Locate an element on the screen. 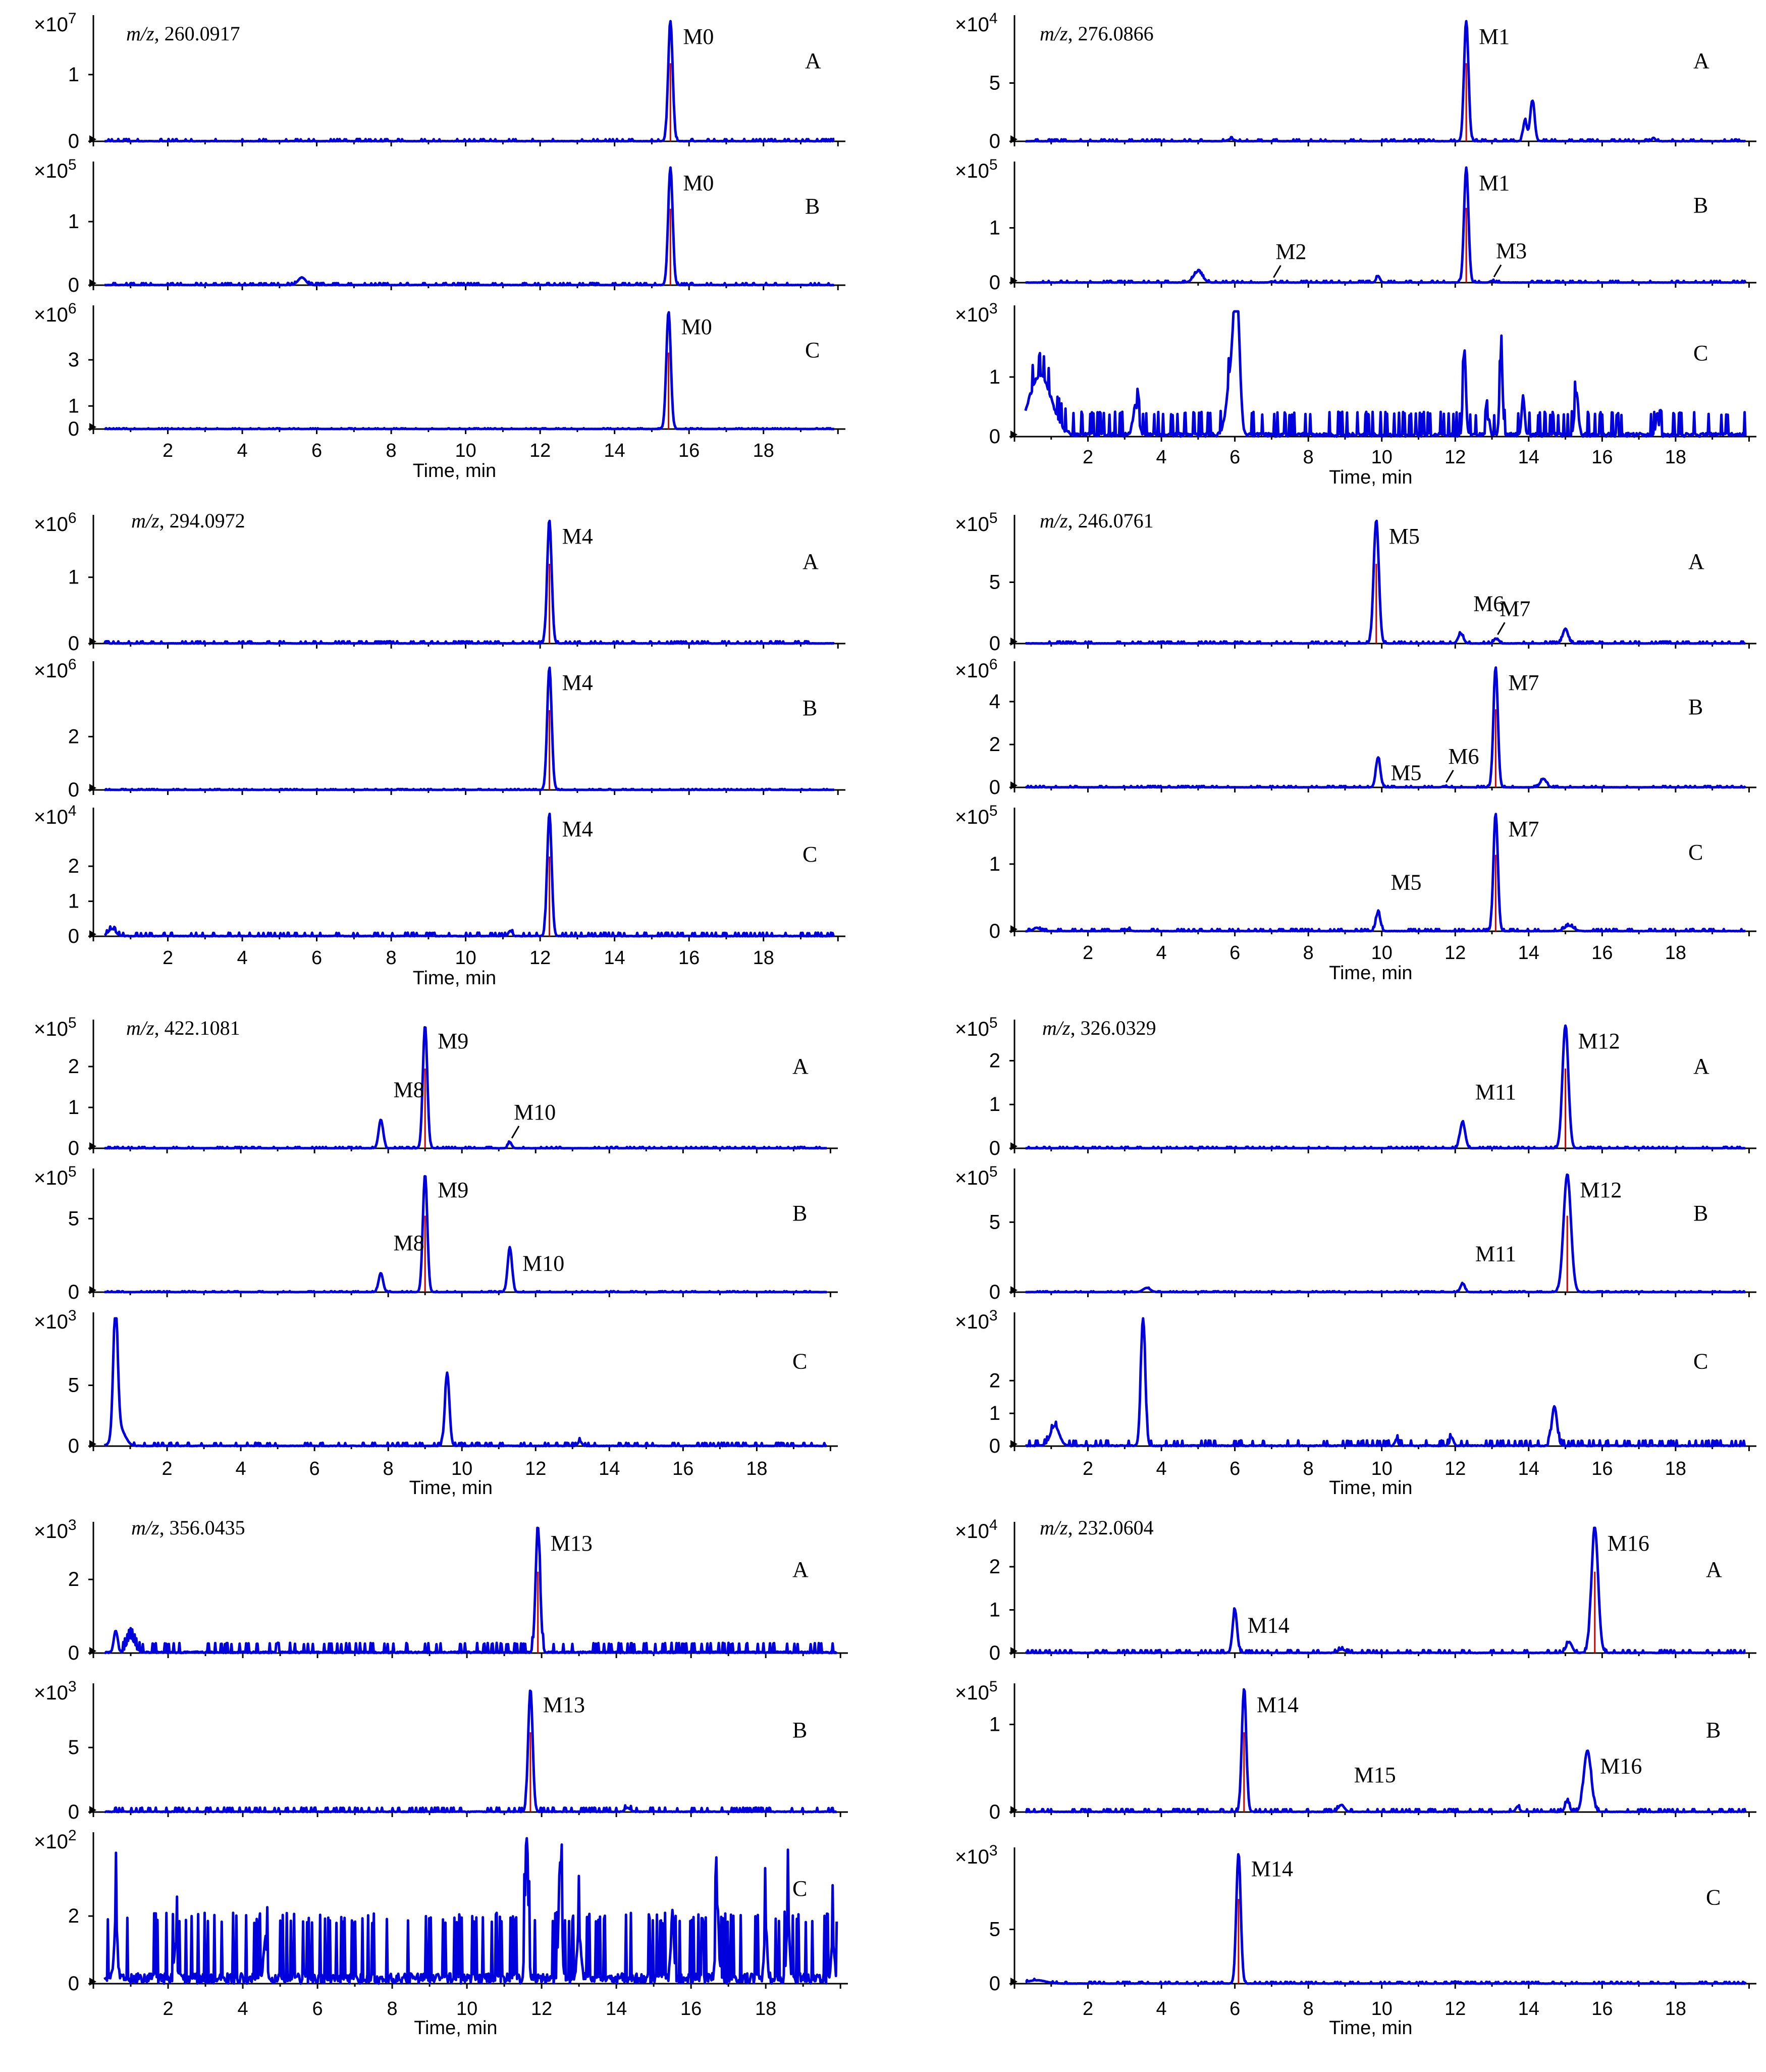  mz-title: m/z, 326.0329 is located at coordinates (1099, 1028).